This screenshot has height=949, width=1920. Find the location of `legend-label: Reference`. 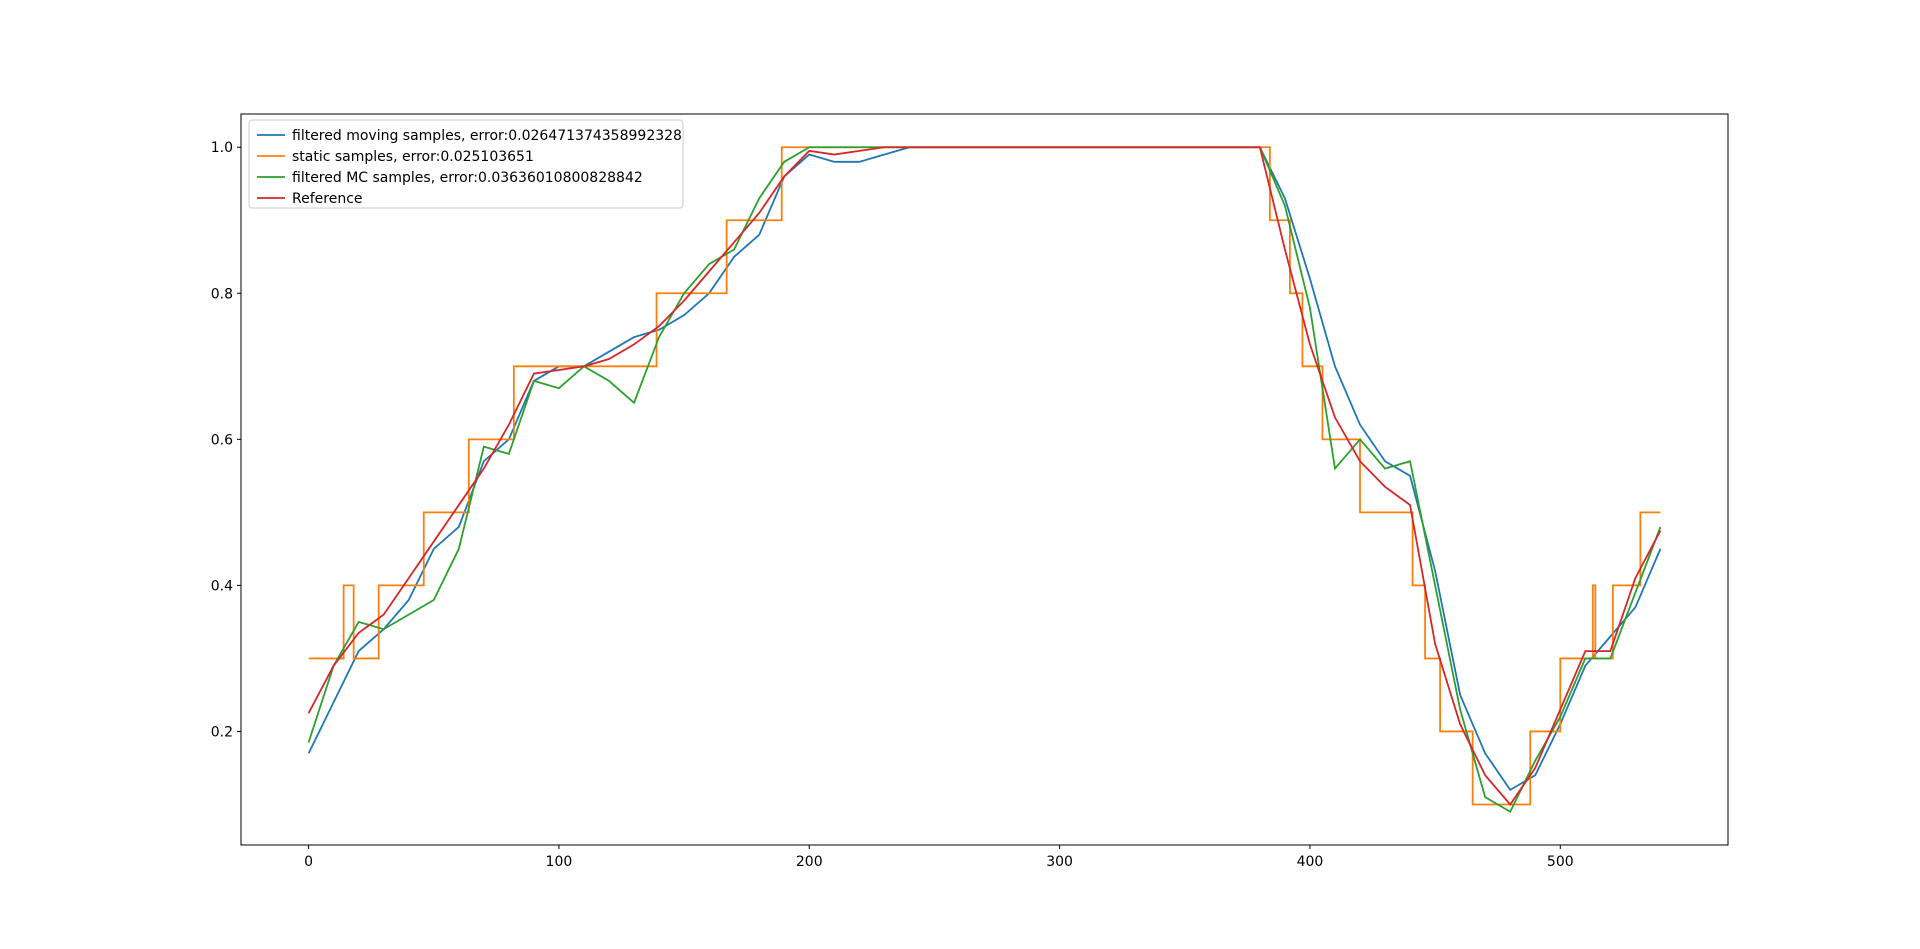

legend-label: Reference is located at coordinates (327, 199).